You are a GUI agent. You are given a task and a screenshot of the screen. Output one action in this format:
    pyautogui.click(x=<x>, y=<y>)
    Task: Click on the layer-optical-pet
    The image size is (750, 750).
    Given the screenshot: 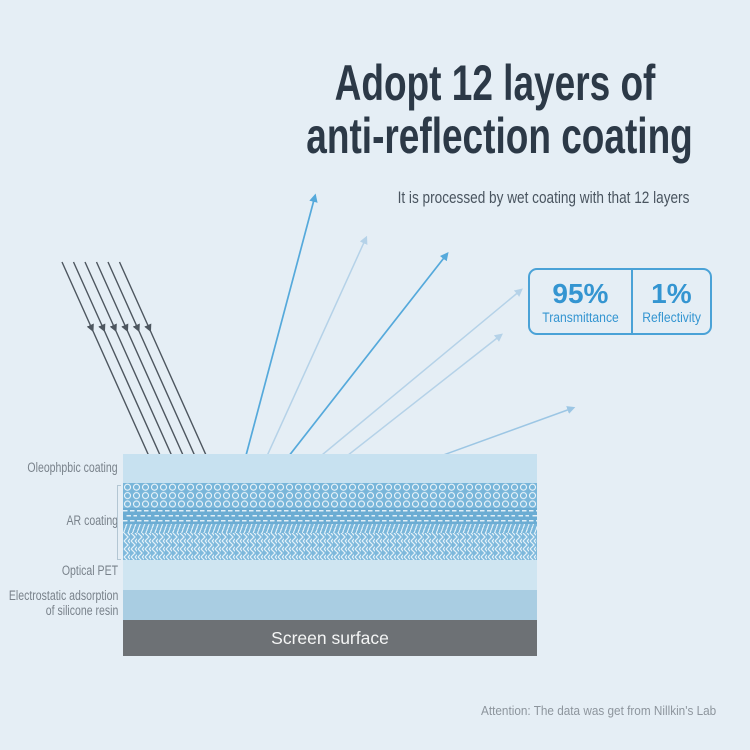 What is the action you would take?
    pyautogui.click(x=330, y=575)
    